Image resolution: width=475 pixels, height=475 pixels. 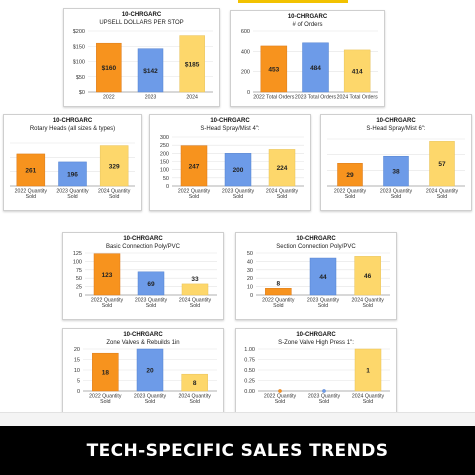 I want to click on value-label: 453, so click(x=273, y=69).